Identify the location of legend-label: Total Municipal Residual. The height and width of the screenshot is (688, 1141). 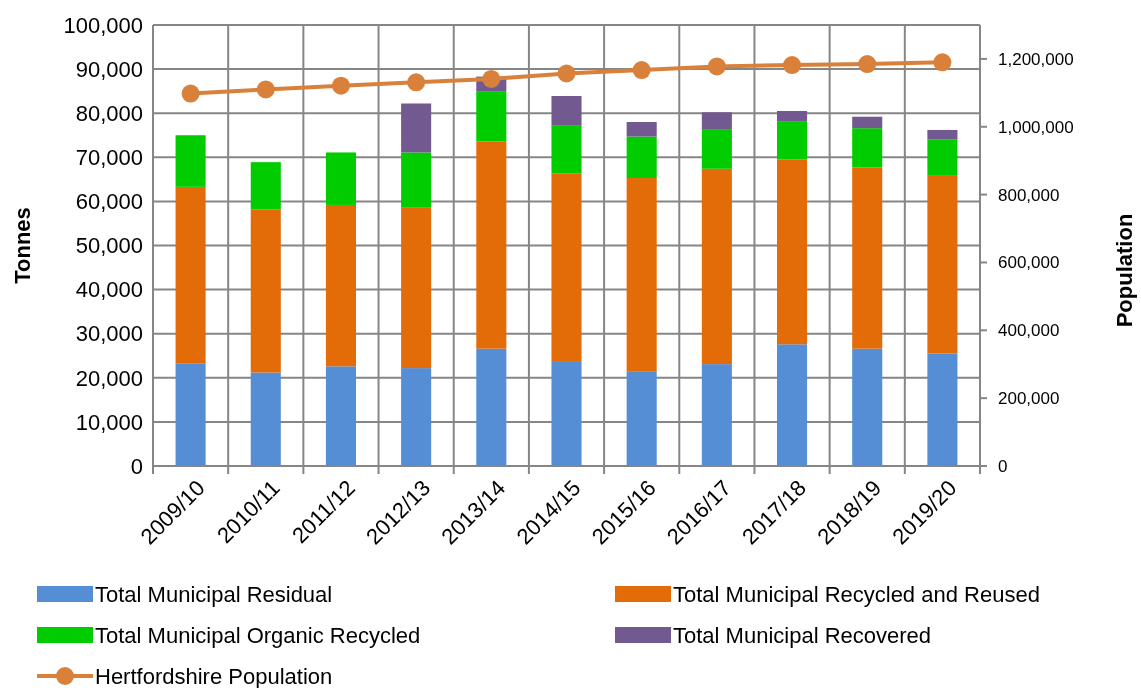
(214, 594).